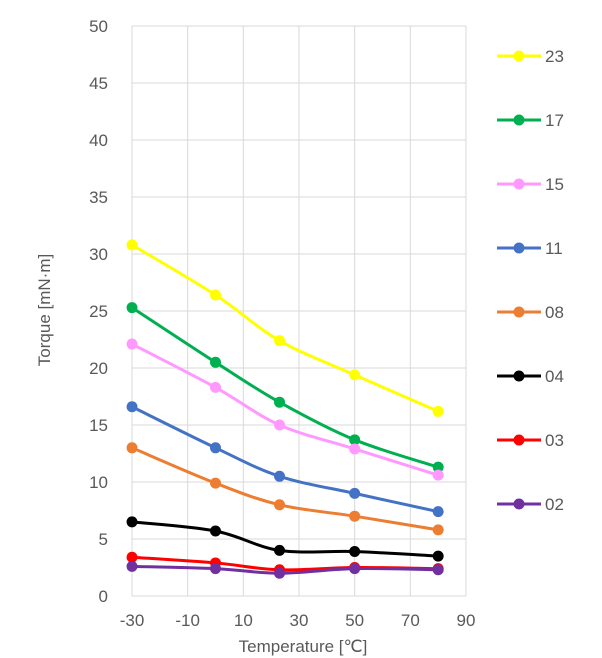 This screenshot has height=658, width=602. Describe the element at coordinates (44, 310) in the screenshot. I see `y-axis-title: Torque [mN·m]` at that location.